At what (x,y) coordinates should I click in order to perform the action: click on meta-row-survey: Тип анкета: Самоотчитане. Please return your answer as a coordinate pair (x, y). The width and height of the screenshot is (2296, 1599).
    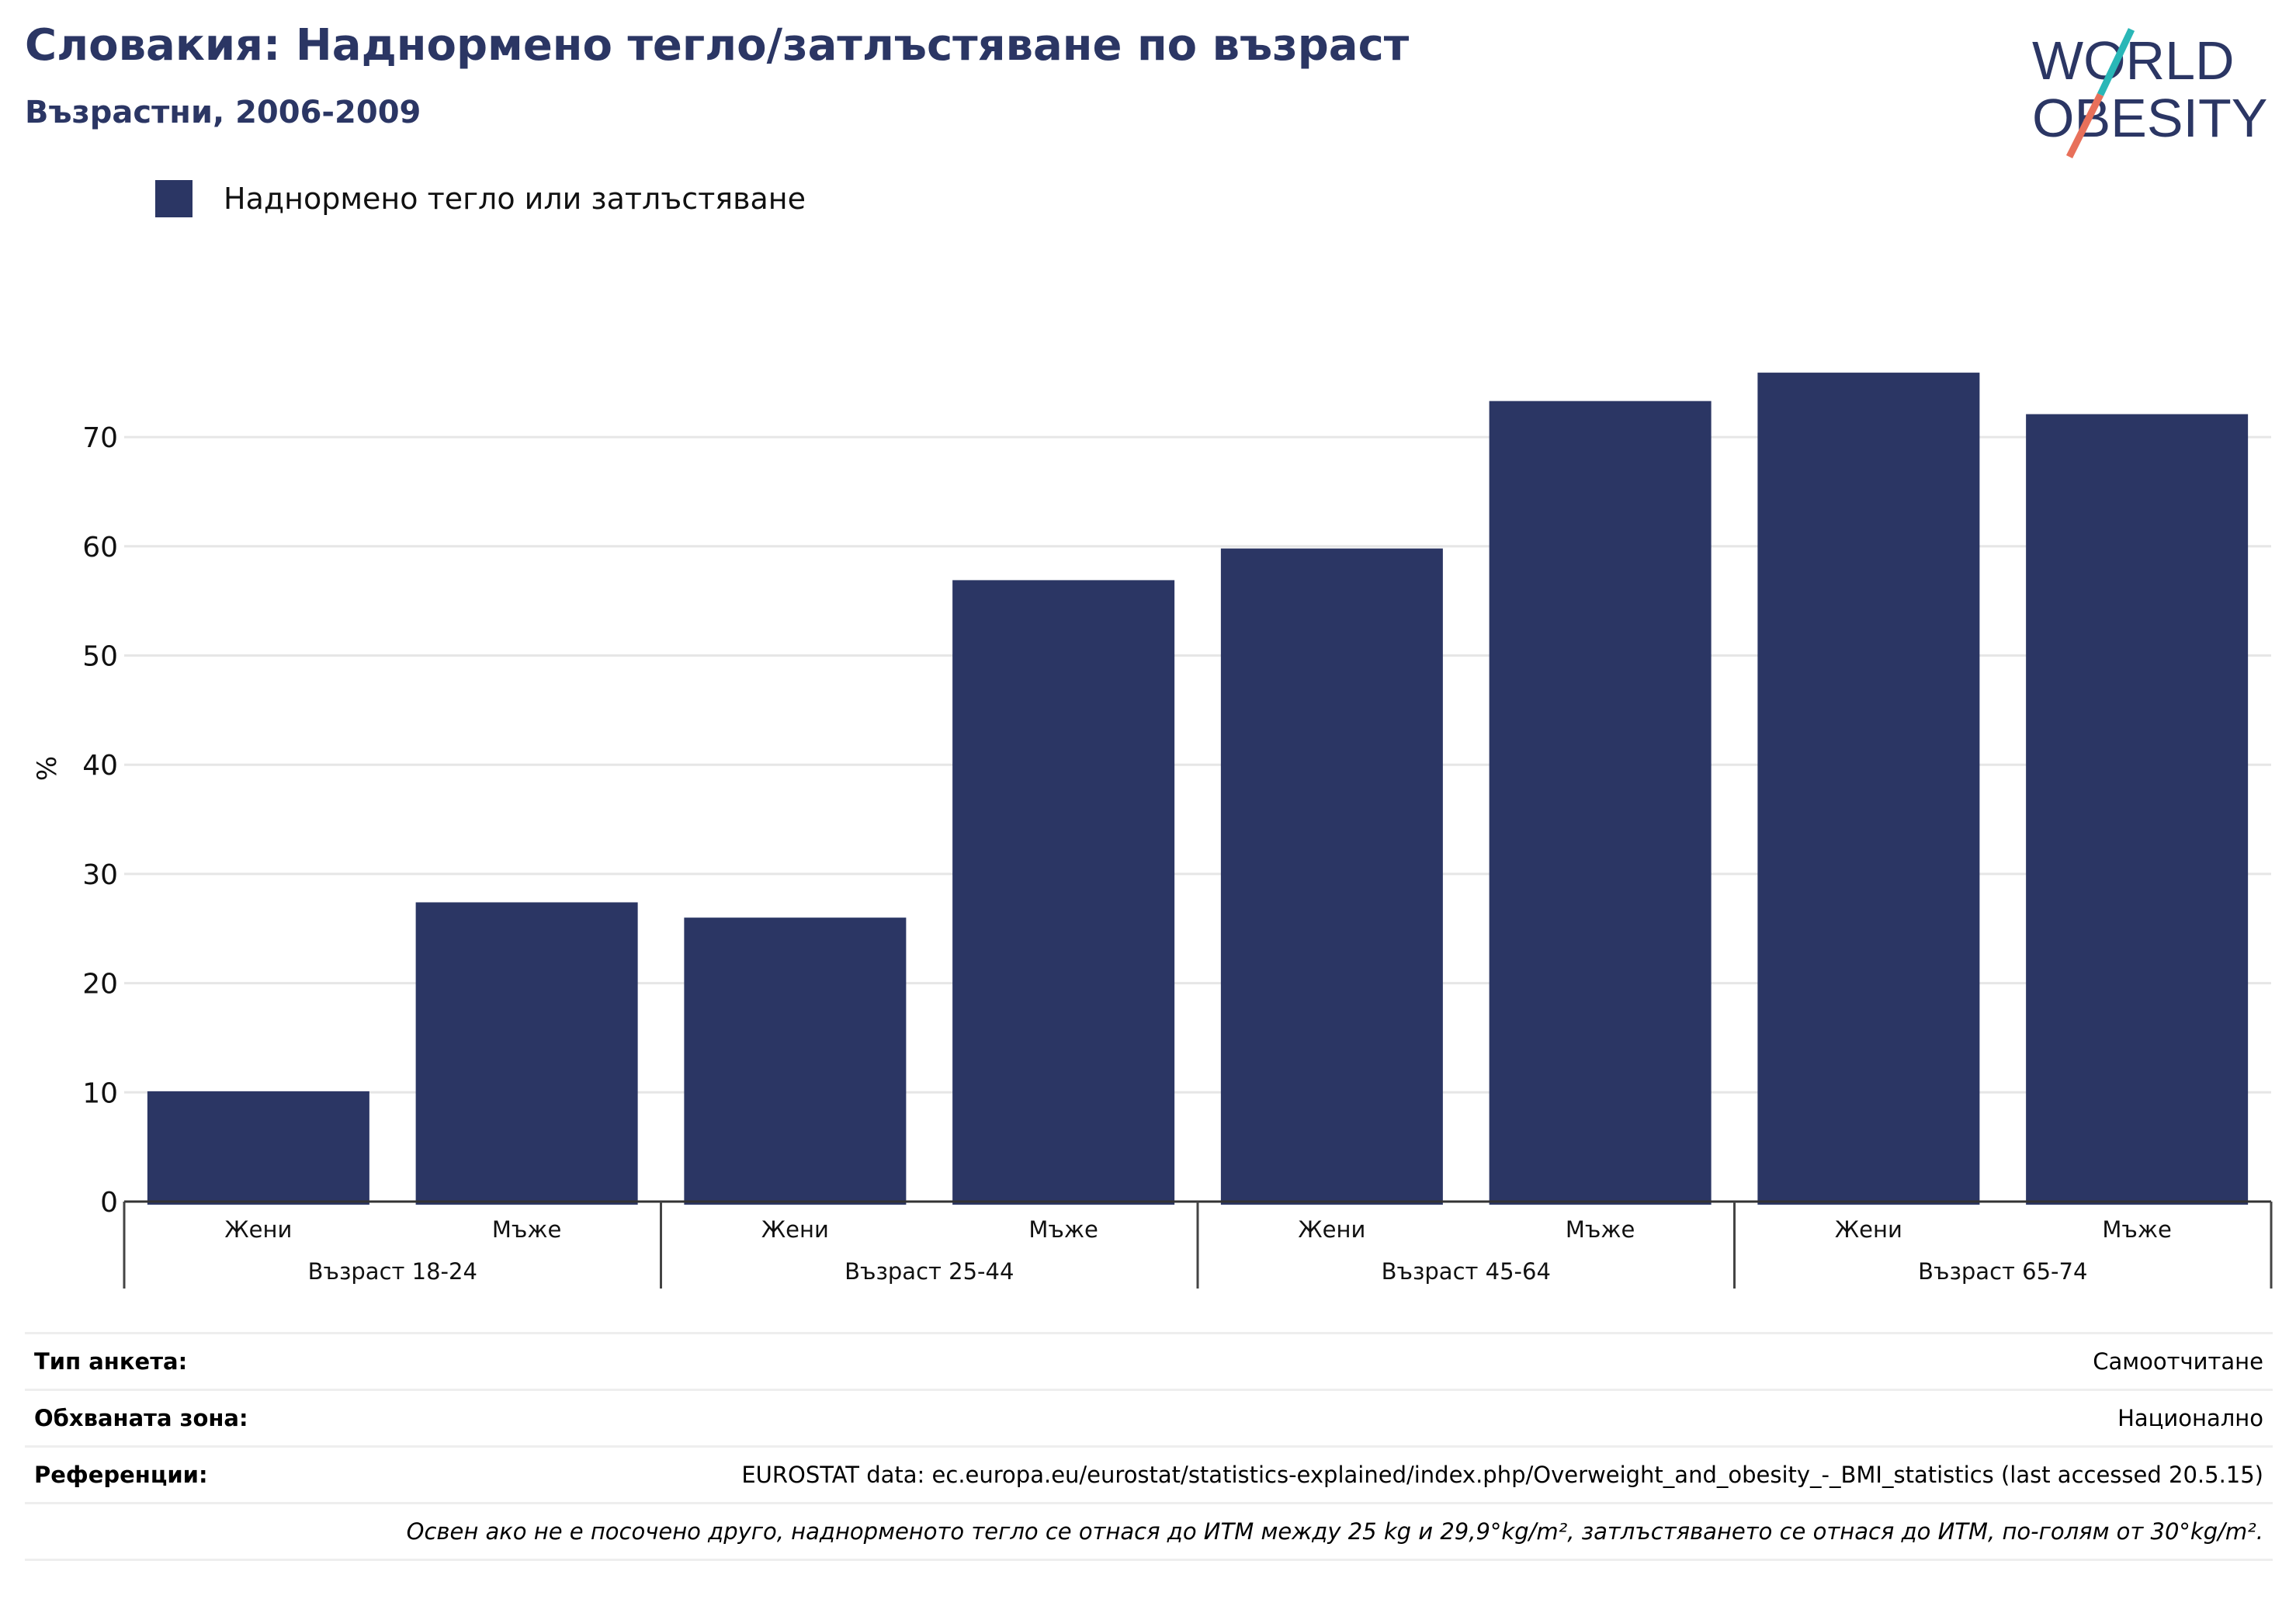
    Looking at the image, I should click on (1149, 1360).